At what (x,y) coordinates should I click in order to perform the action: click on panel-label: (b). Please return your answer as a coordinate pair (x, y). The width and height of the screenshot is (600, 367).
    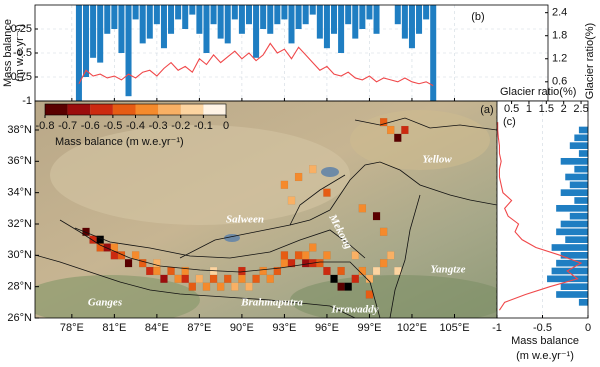
    Looking at the image, I should click on (477, 17).